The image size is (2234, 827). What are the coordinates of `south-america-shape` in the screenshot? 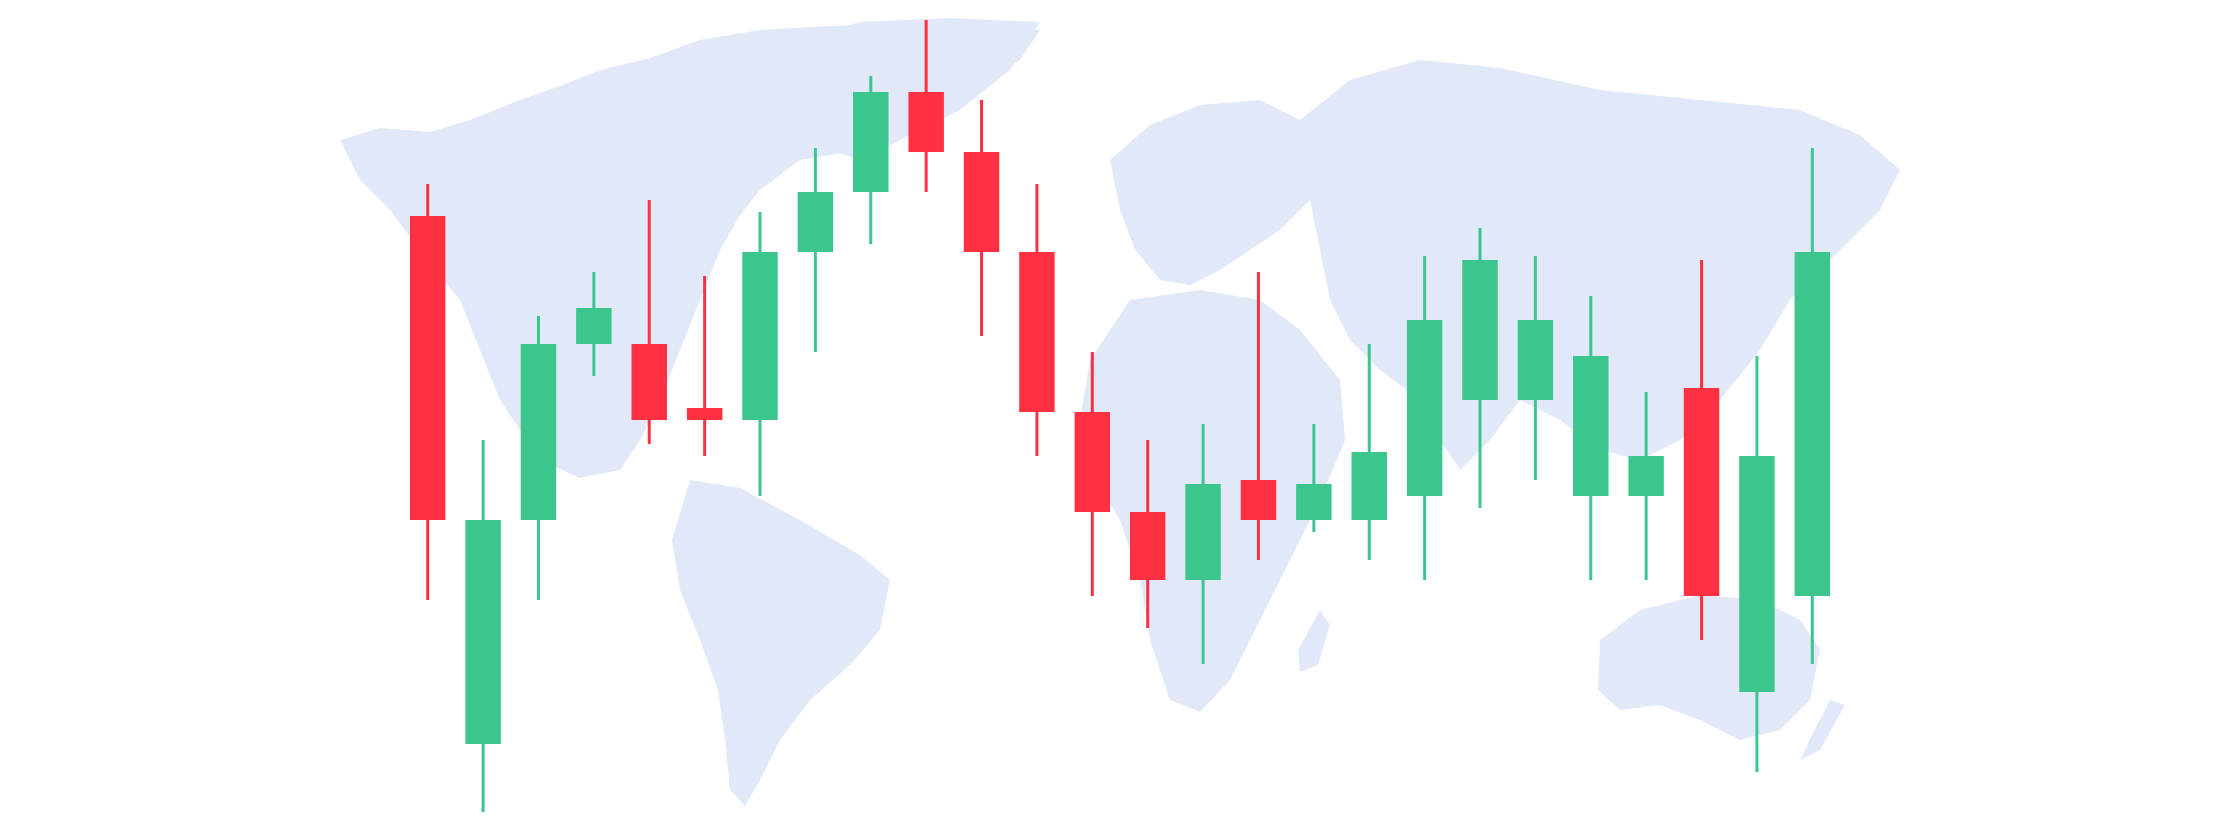 It's located at (781, 643).